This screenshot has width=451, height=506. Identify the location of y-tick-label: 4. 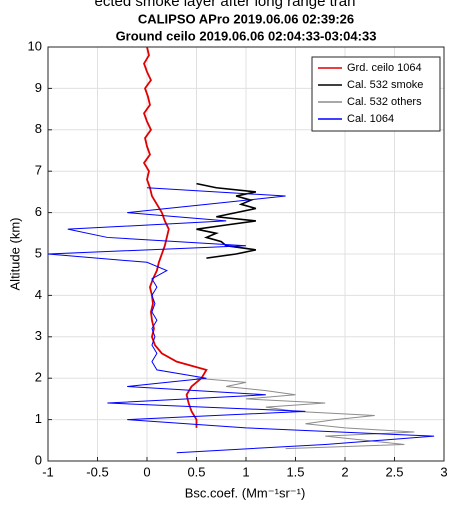
(38, 294).